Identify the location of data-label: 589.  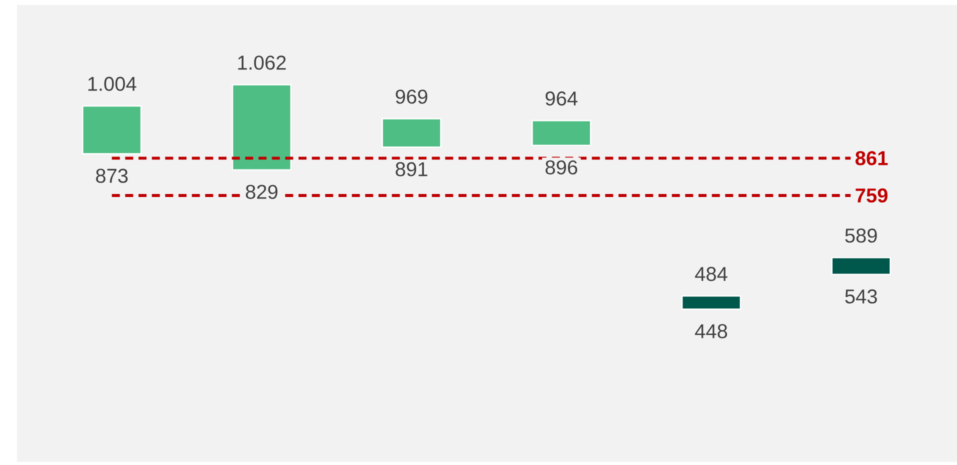
(861, 235).